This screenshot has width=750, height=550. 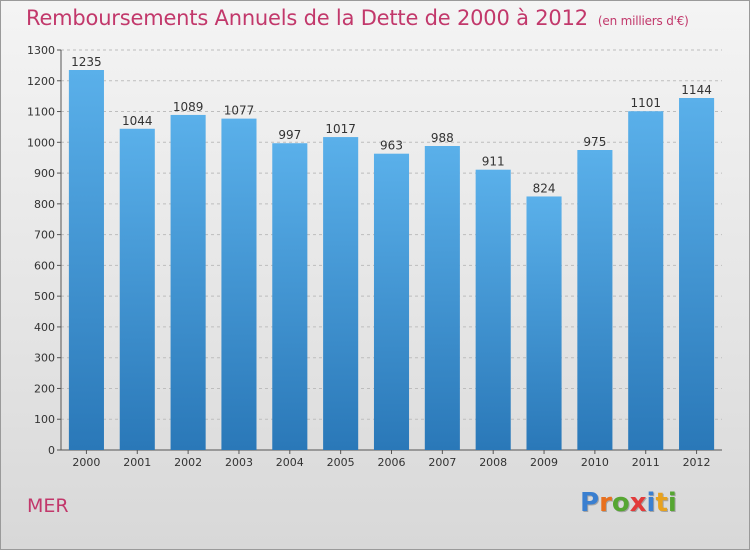 I want to click on y-tick-label: 300, so click(x=44, y=358).